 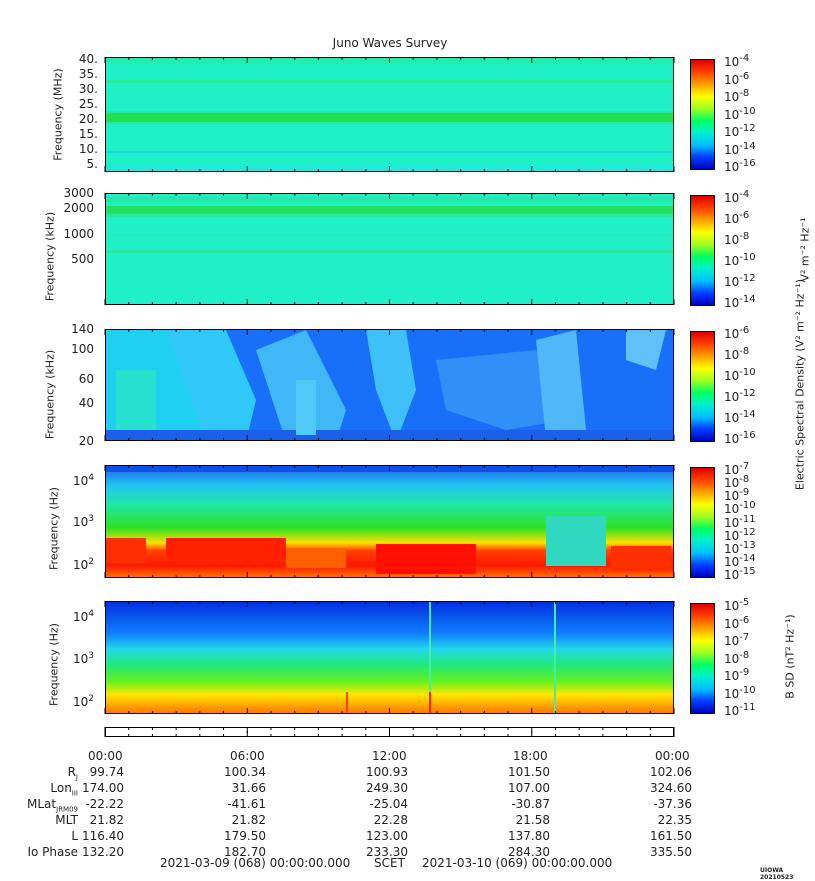 What do you see at coordinates (83, 616) in the screenshot?
I see `p5-ytick: 104` at bounding box center [83, 616].